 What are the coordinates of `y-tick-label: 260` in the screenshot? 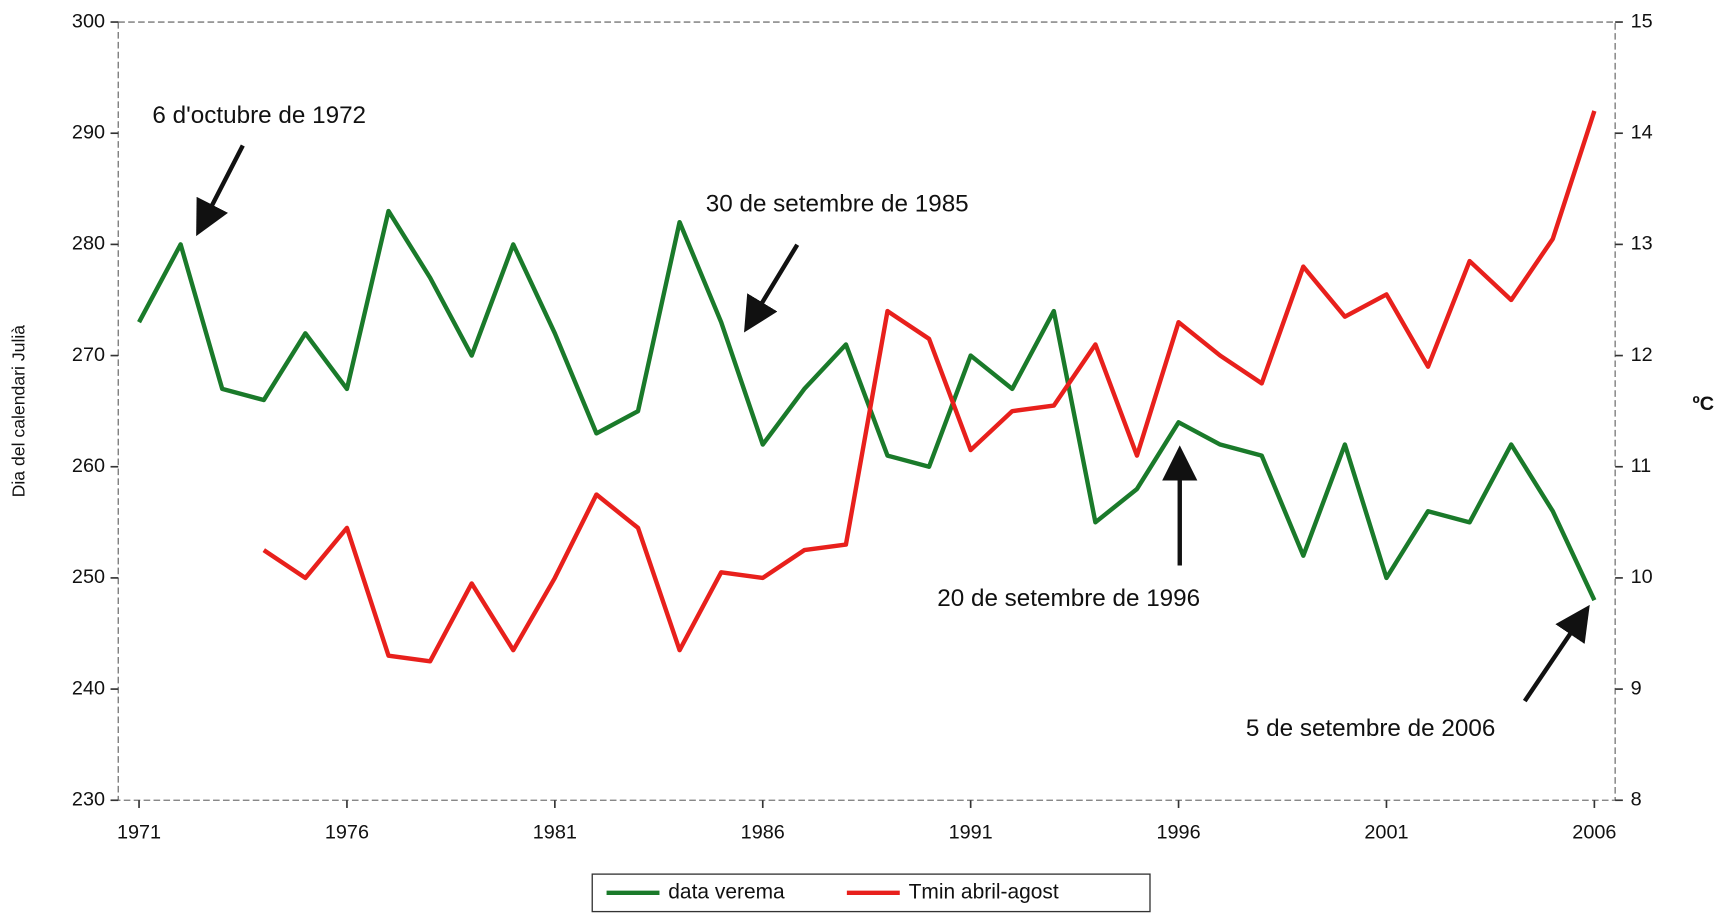 It's located at (88, 466).